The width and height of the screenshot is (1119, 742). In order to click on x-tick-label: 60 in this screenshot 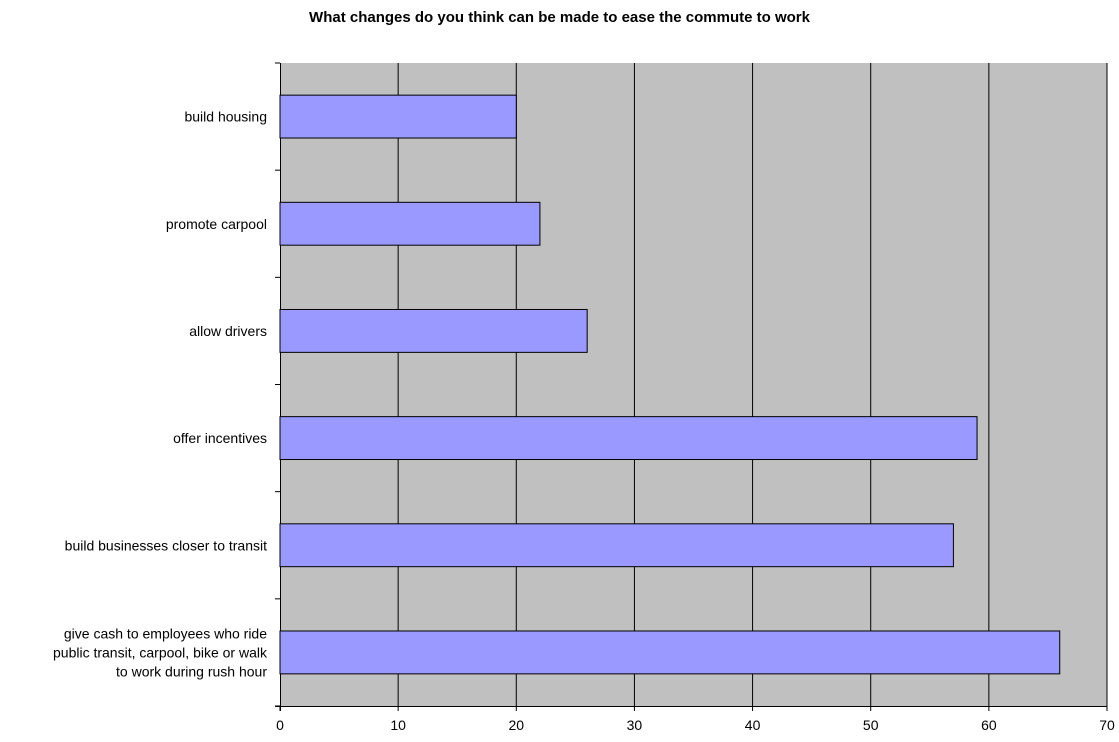, I will do `click(989, 725)`.